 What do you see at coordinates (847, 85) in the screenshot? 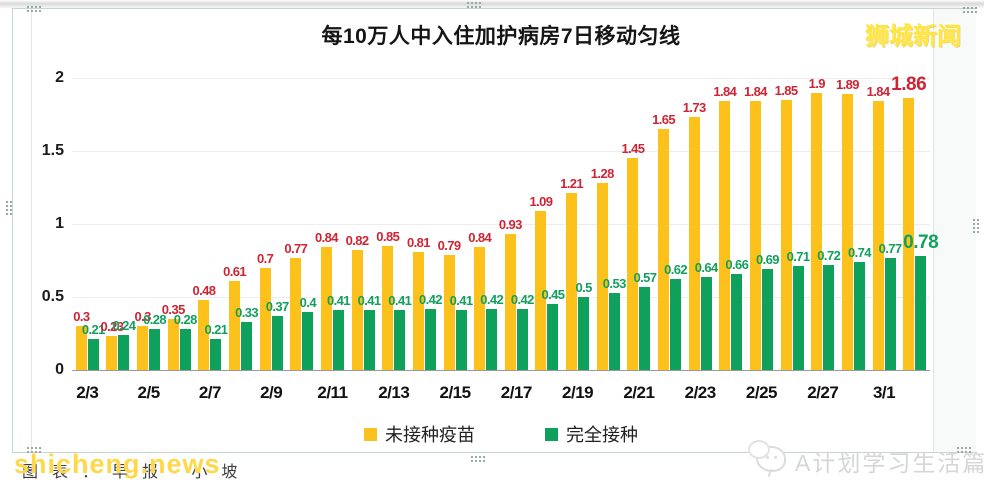
I see `bar-value-unvaccinated-2/28: 1.89` at bounding box center [847, 85].